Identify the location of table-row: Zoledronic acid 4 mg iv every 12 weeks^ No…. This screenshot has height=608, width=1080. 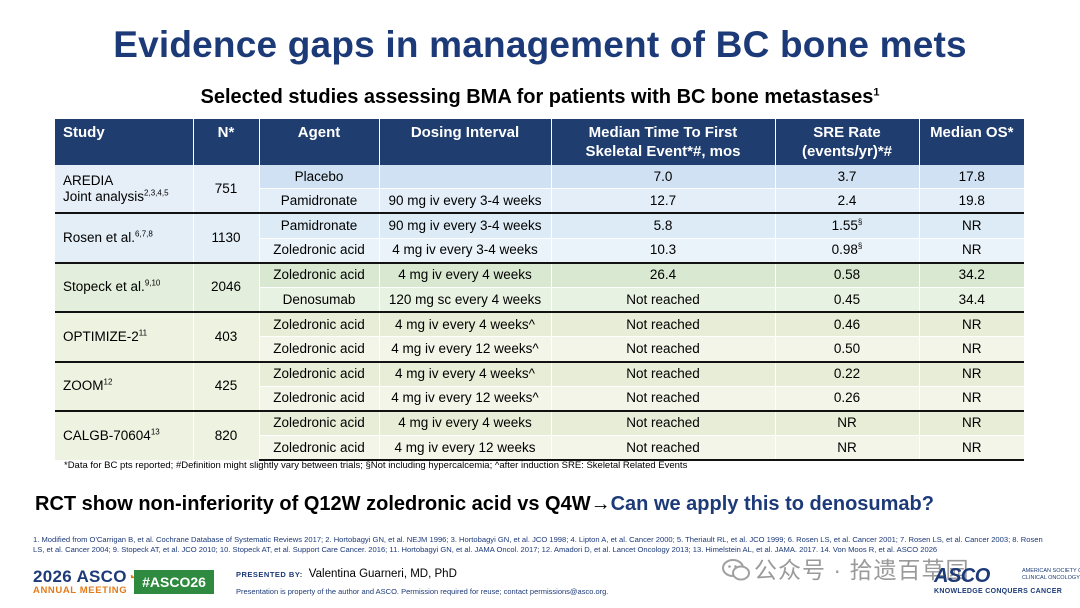
(539, 349).